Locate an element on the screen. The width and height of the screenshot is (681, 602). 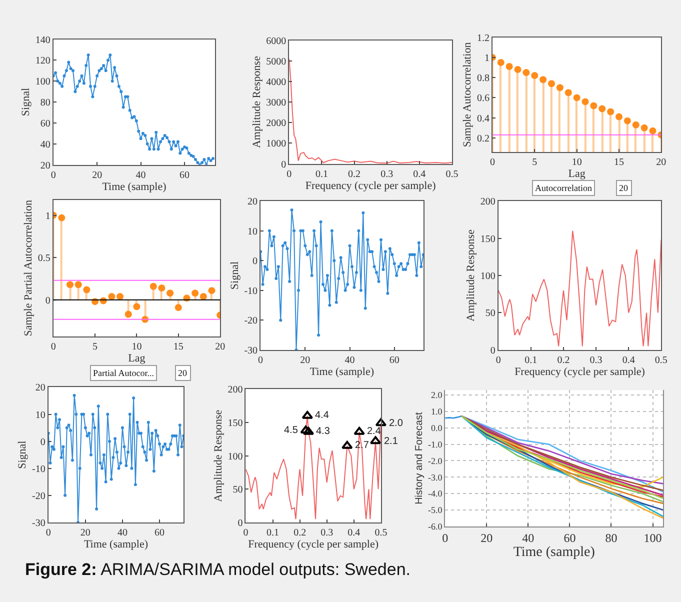
annotation: 2.1 is located at coordinates (391, 441).